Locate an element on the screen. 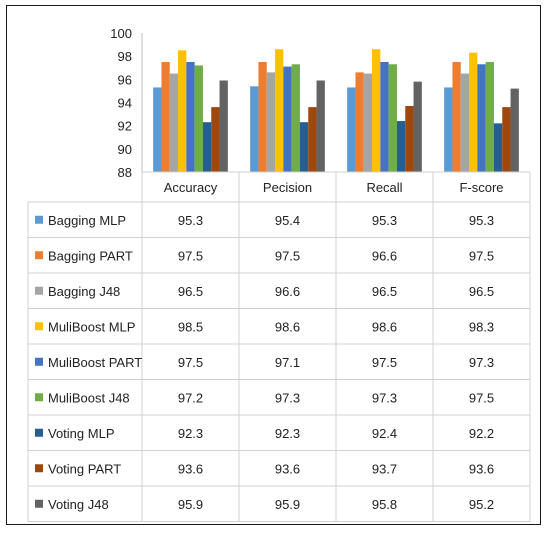  data-table-cell: 95.8 is located at coordinates (384, 504).